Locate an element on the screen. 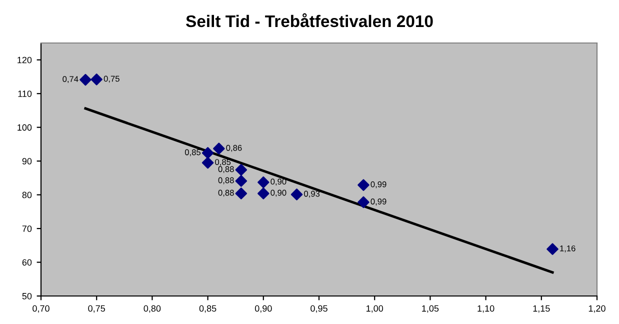  y-tick-label: 70 is located at coordinates (27, 229).